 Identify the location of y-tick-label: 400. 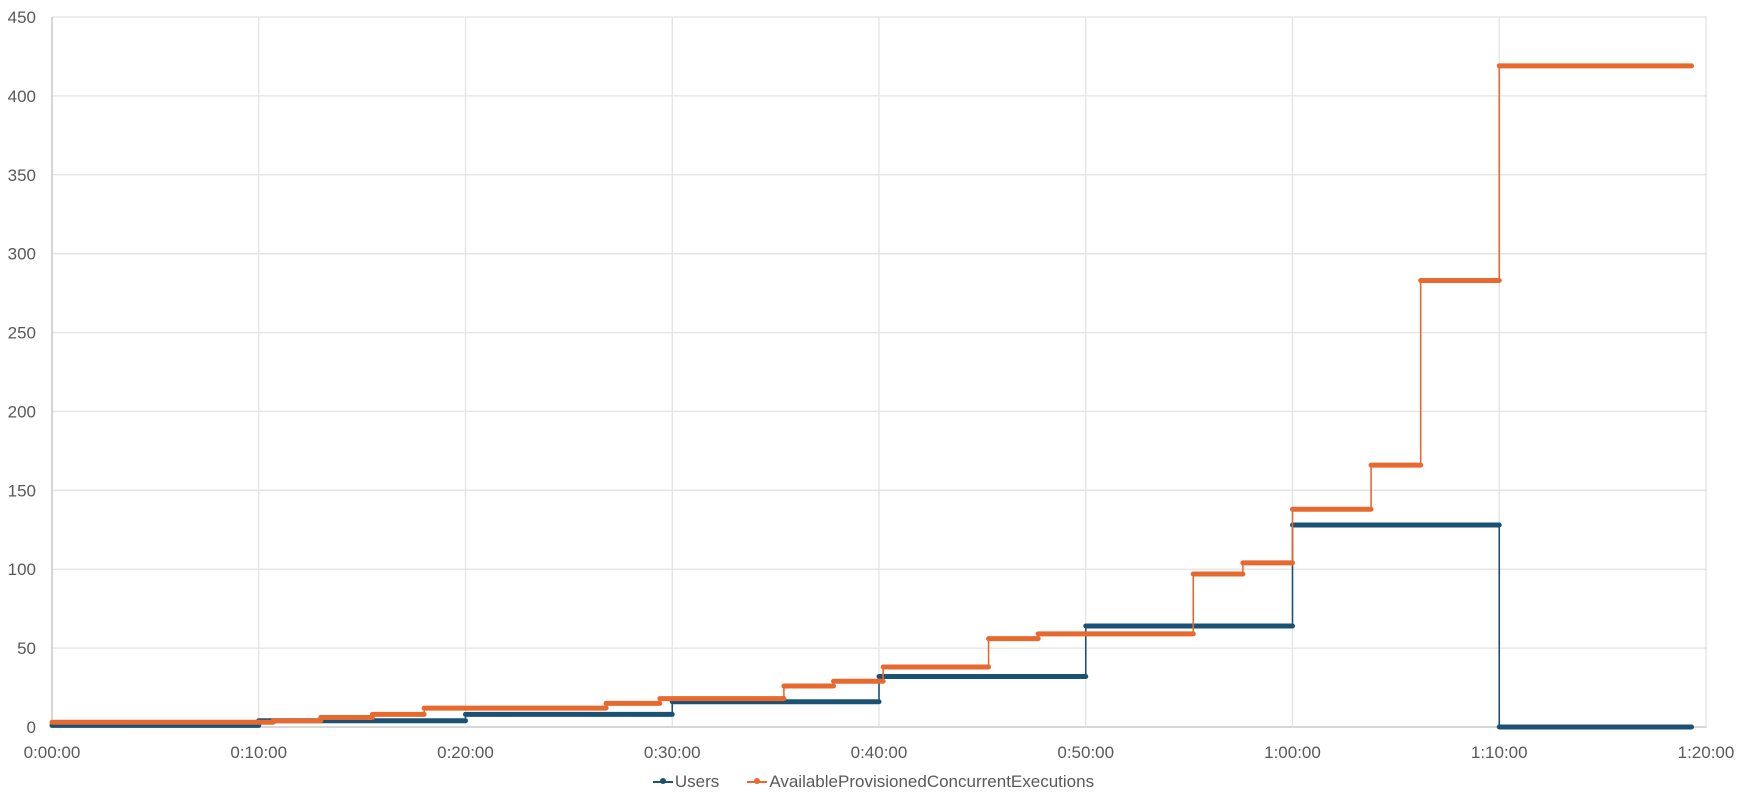
(22, 96).